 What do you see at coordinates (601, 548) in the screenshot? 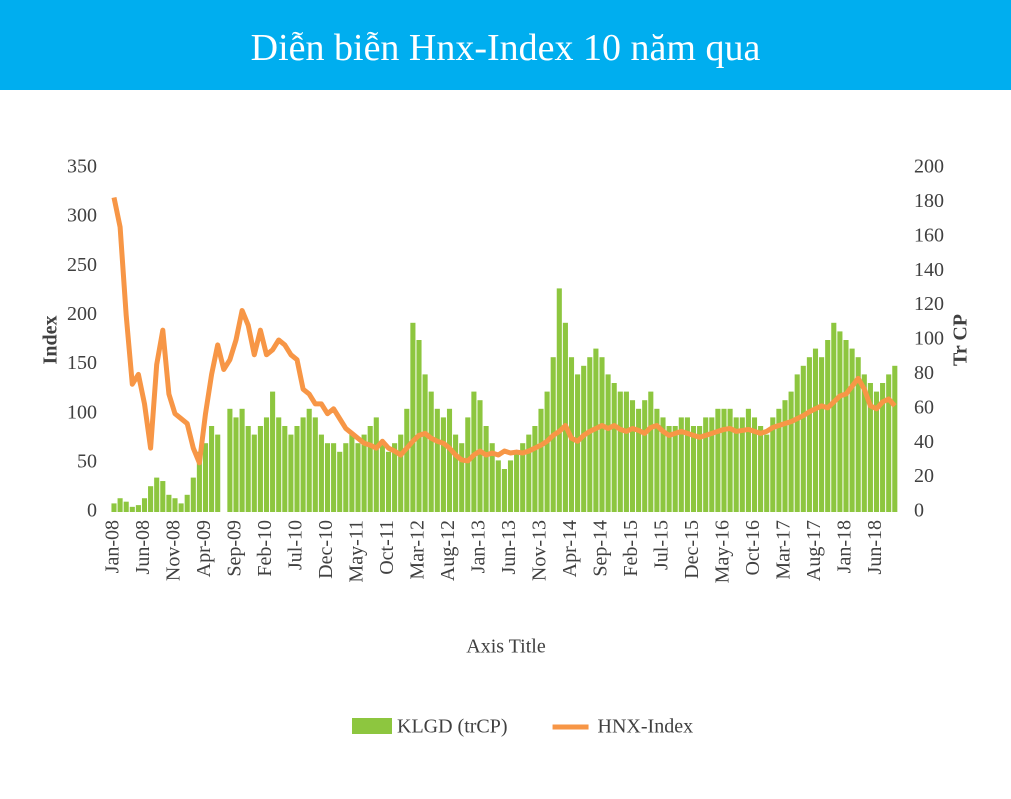
I see `x-tick-label: Sep-14` at bounding box center [601, 548].